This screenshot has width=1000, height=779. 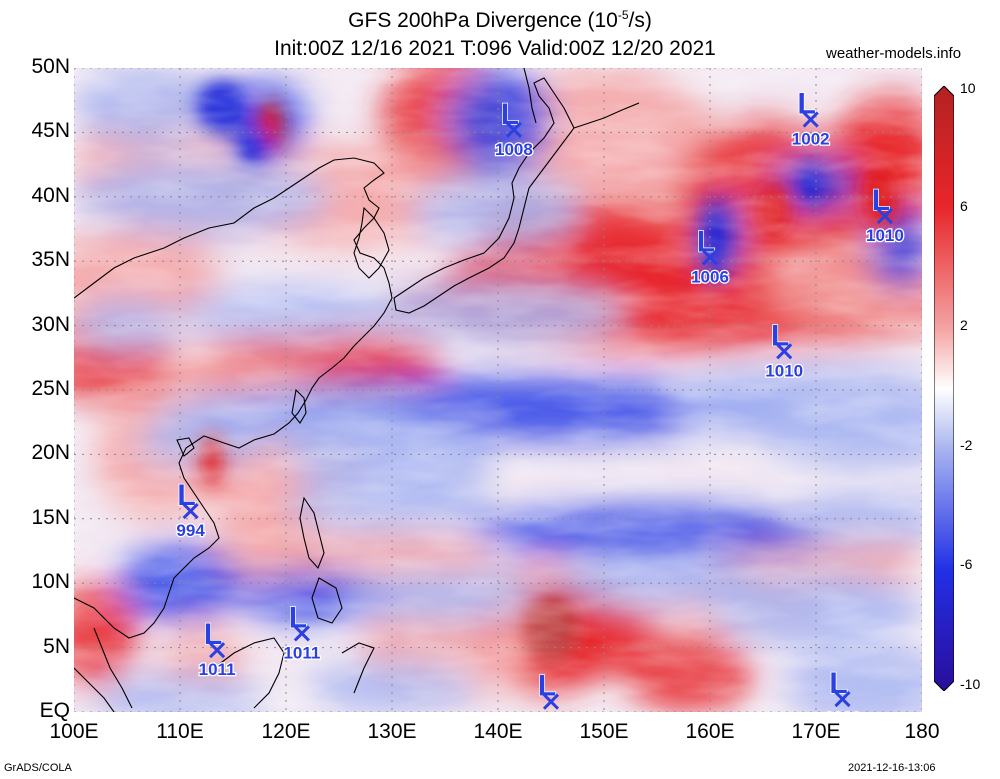 What do you see at coordinates (484, 195) in the screenshot?
I see `japan-coast` at bounding box center [484, 195].